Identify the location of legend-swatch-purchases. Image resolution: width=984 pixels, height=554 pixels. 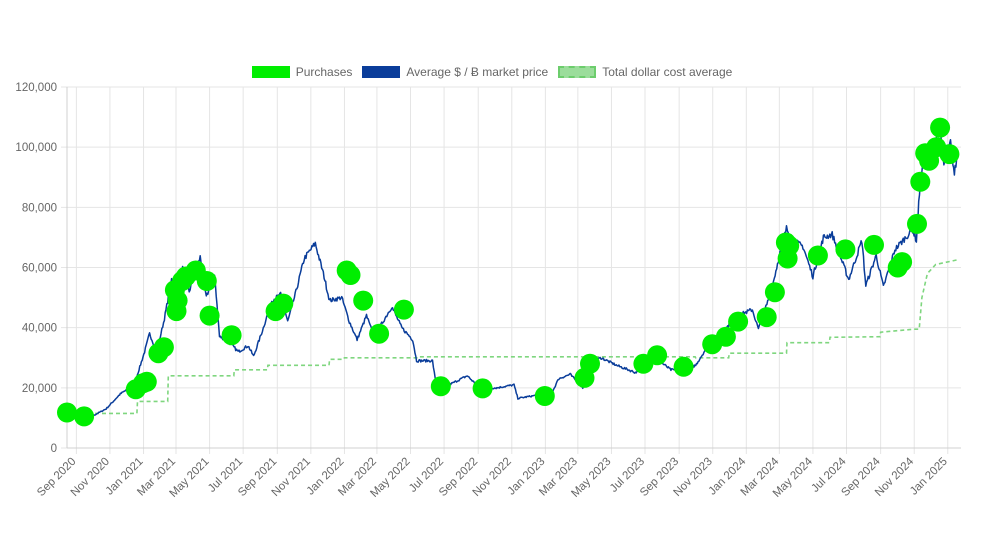
(270, 72).